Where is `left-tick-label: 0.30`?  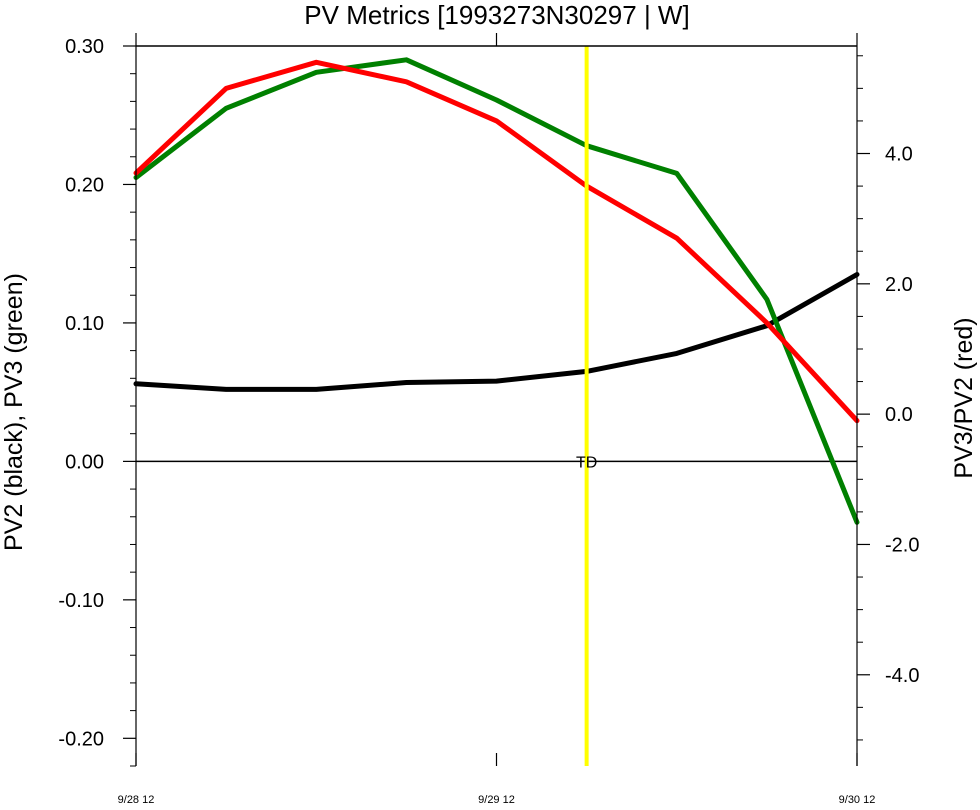
left-tick-label: 0.30 is located at coordinates (84, 47).